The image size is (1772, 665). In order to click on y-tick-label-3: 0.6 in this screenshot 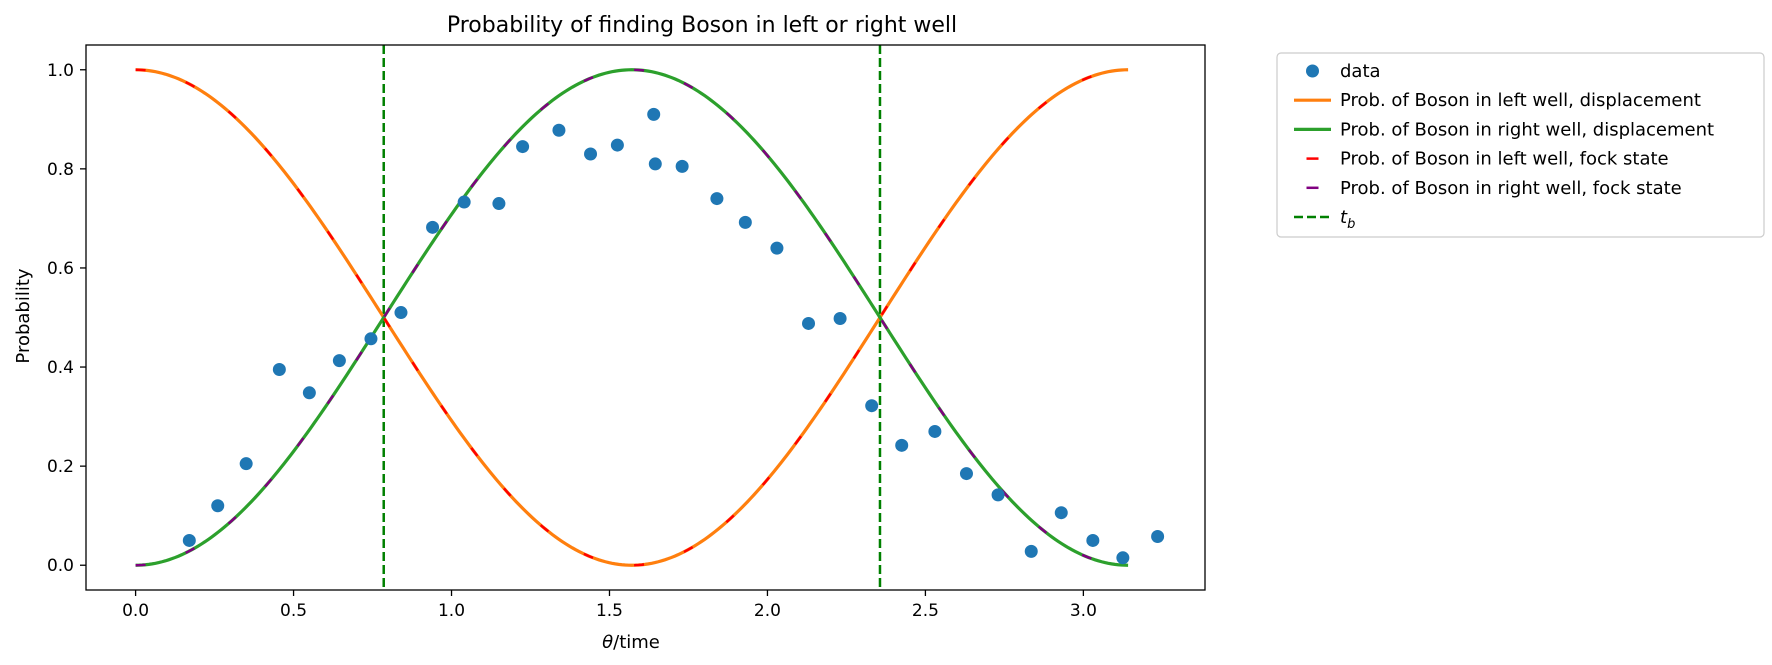, I will do `click(60, 269)`.